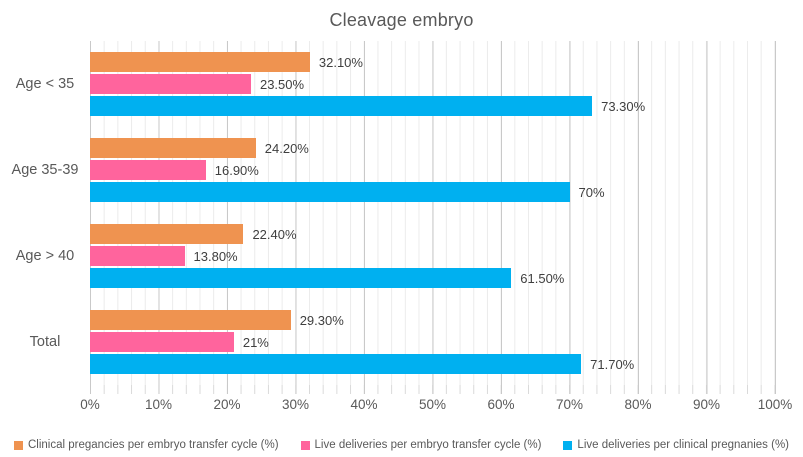 Image resolution: width=803 pixels, height=457 pixels. Describe the element at coordinates (591, 192) in the screenshot. I see `bar-value-label: 70%` at that location.